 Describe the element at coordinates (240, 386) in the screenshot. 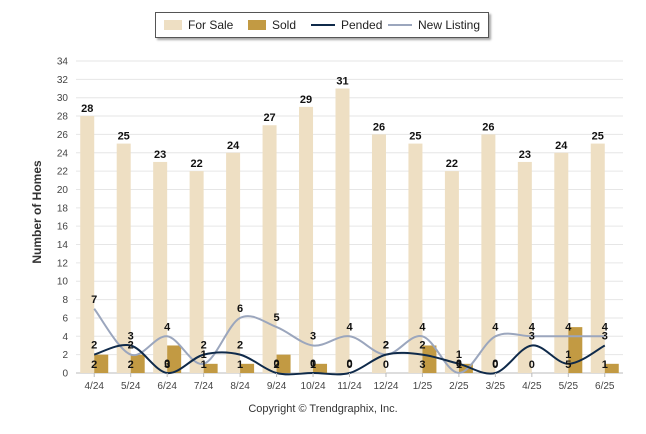

I see `x-tick-label: 8/24` at that location.